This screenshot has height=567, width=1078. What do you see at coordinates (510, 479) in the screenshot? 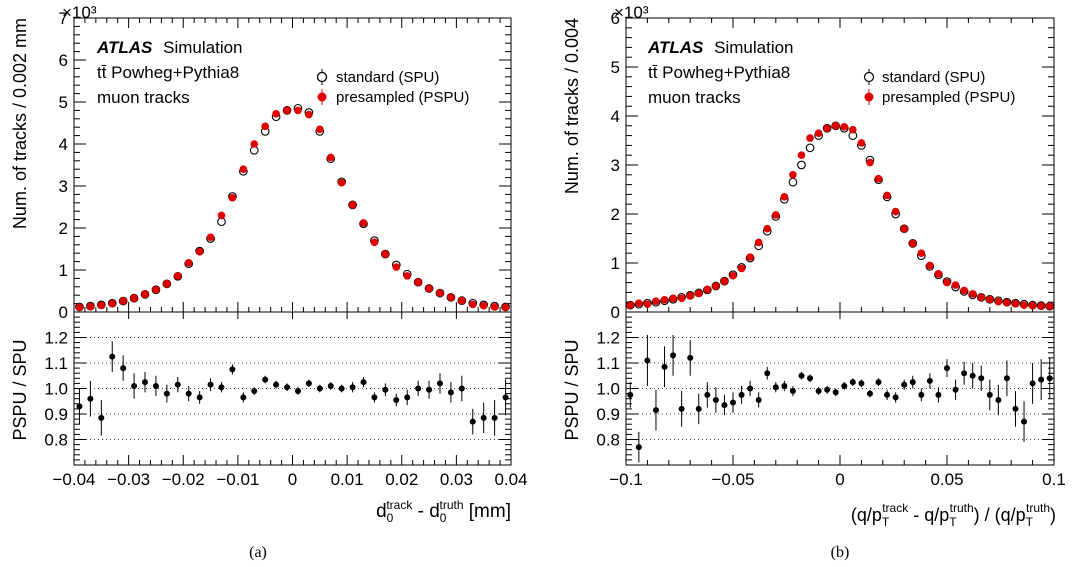
I see `x-tick-label: 0.04` at bounding box center [510, 479].